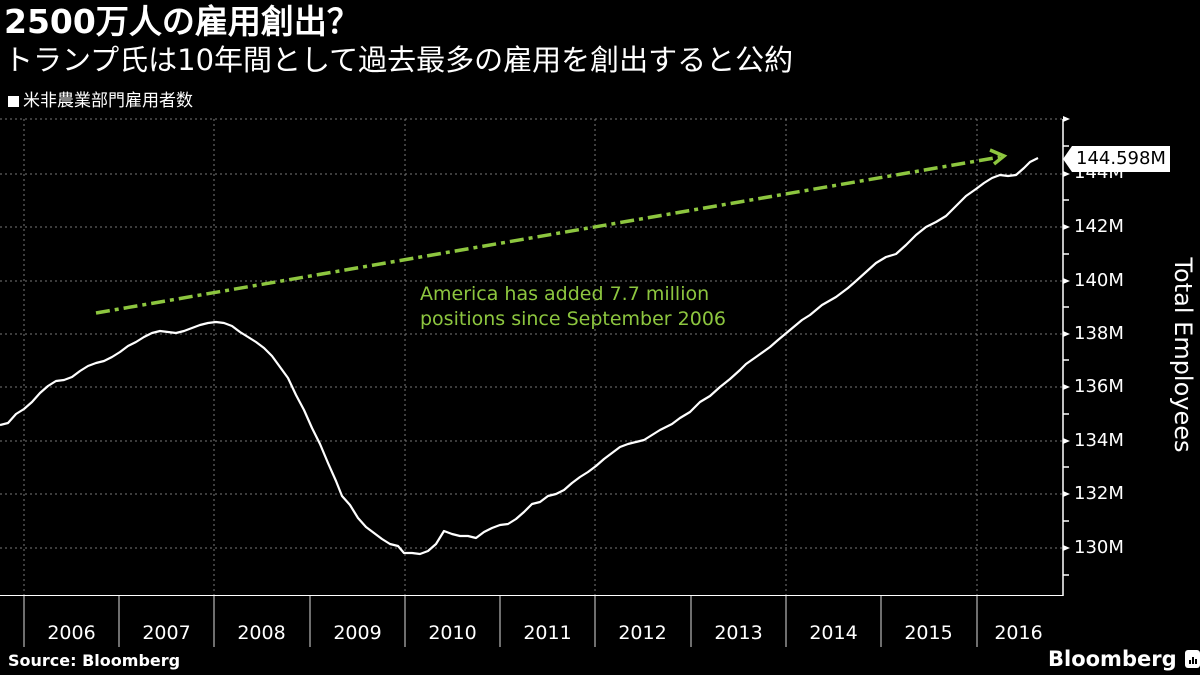 The height and width of the screenshot is (675, 1200). I want to click on y-axis, so click(1065, 357).